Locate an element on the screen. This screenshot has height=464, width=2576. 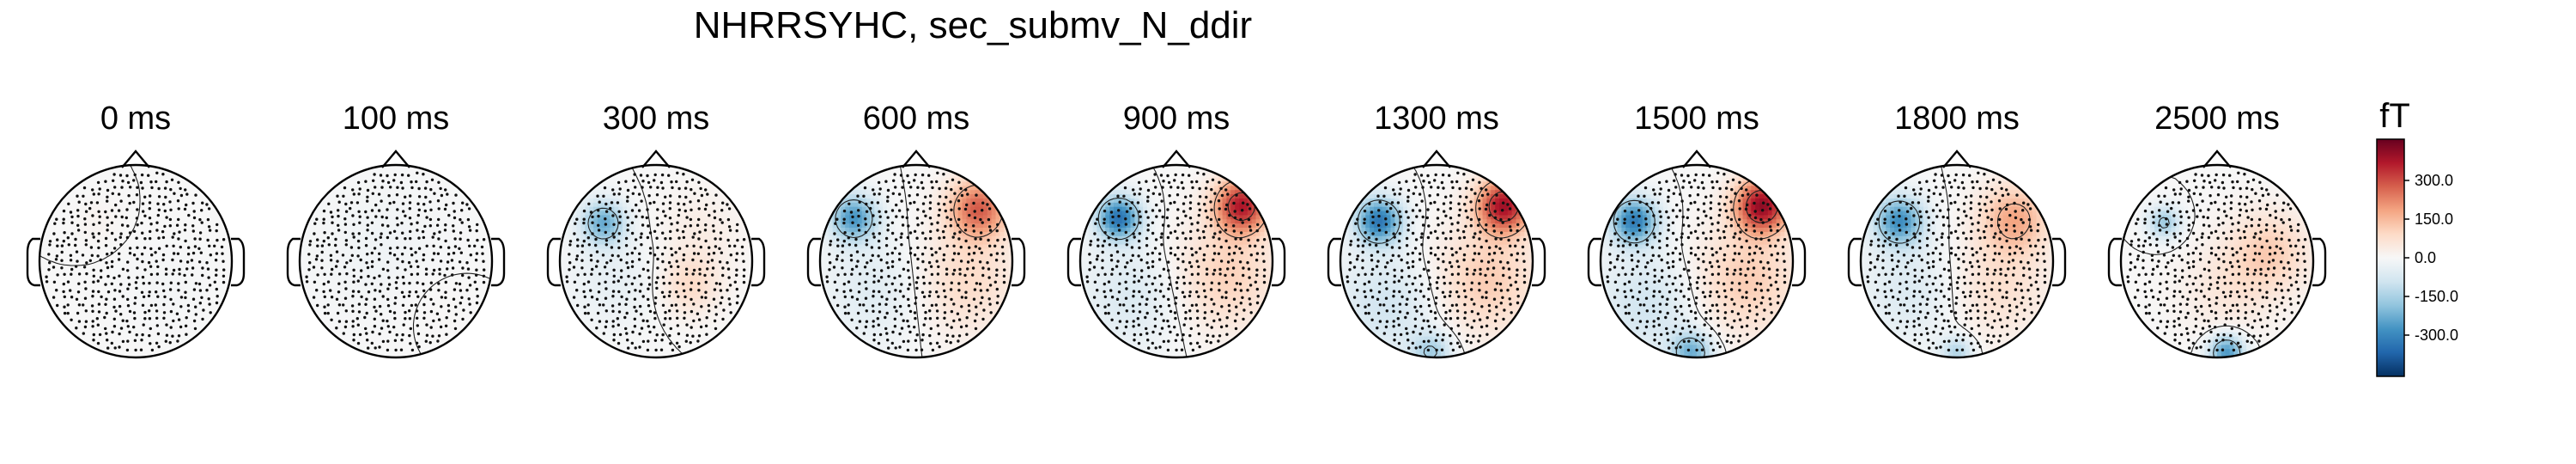
colorbar-tick-label: -300.0 is located at coordinates (2436, 335).